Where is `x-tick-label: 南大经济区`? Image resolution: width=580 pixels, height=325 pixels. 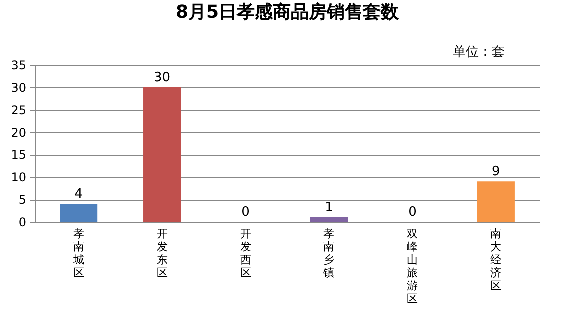
x-tick-label: 南大经济区 is located at coordinates (496, 260).